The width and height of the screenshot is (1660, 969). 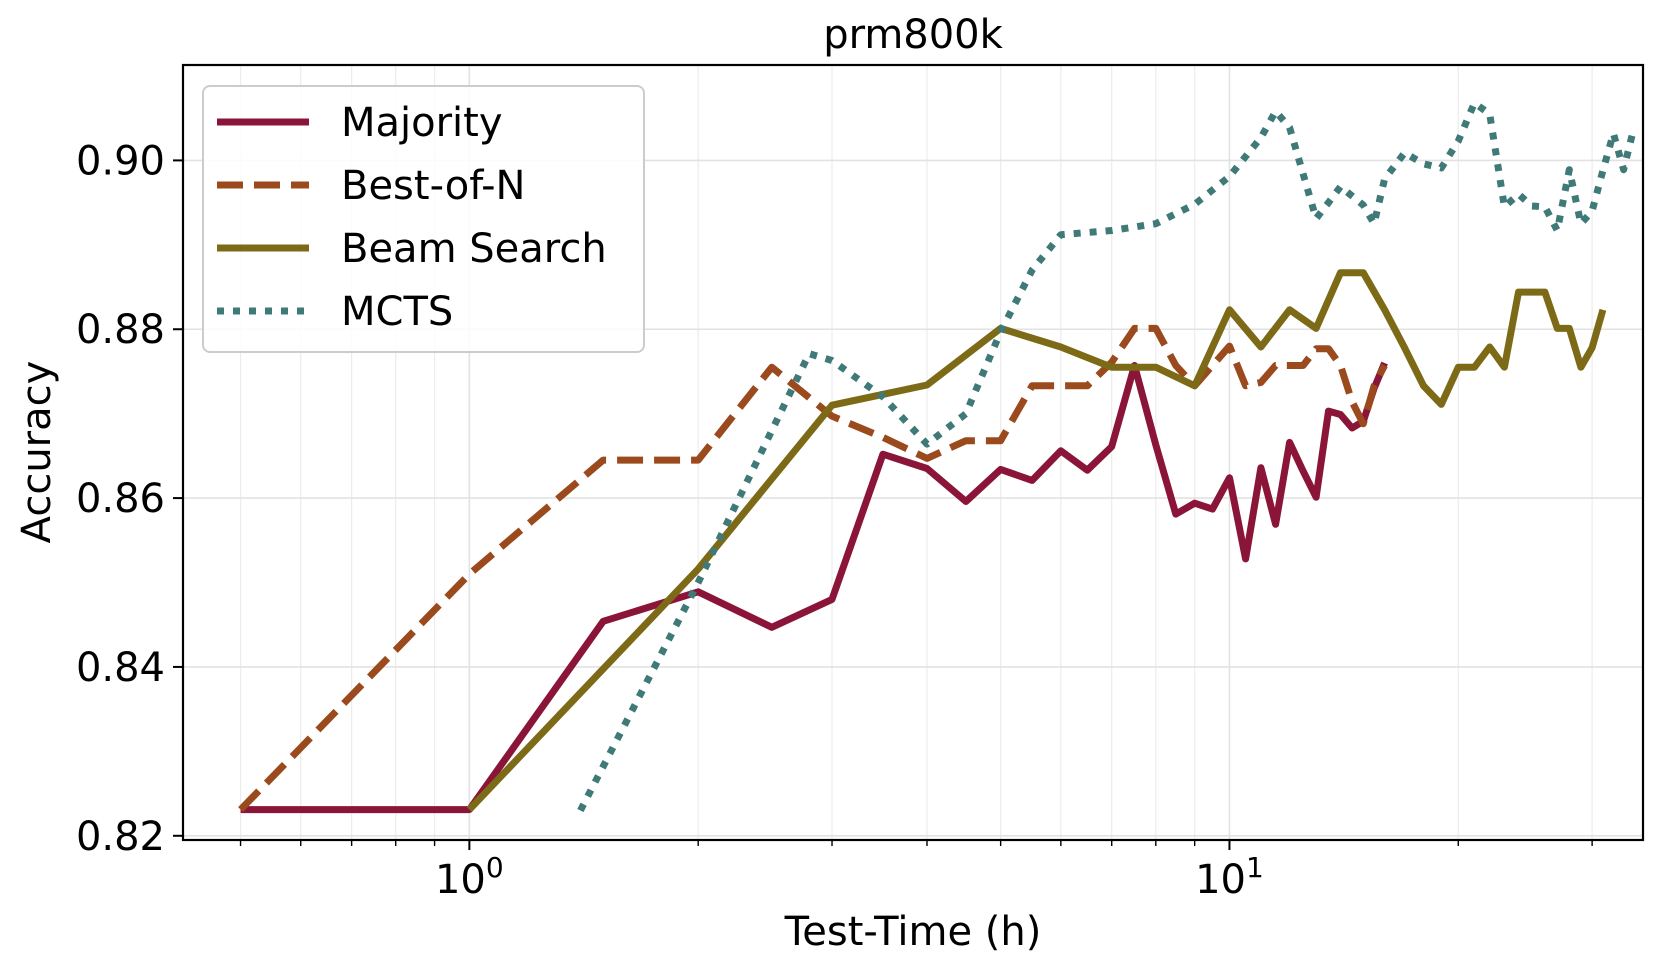 I want to click on y-axis-label: Accuracy, so click(x=37, y=452).